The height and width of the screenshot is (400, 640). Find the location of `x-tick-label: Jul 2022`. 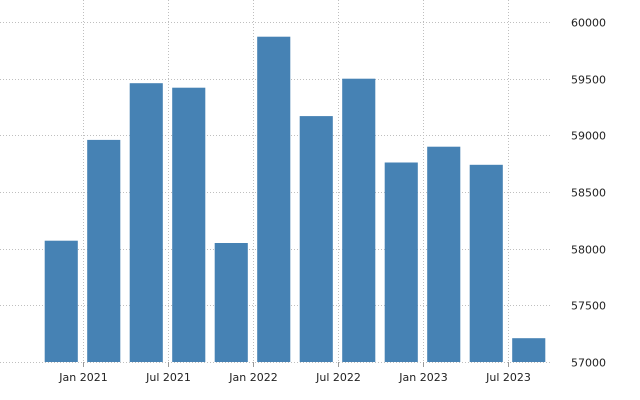

x-tick-label: Jul 2022 is located at coordinates (338, 377).